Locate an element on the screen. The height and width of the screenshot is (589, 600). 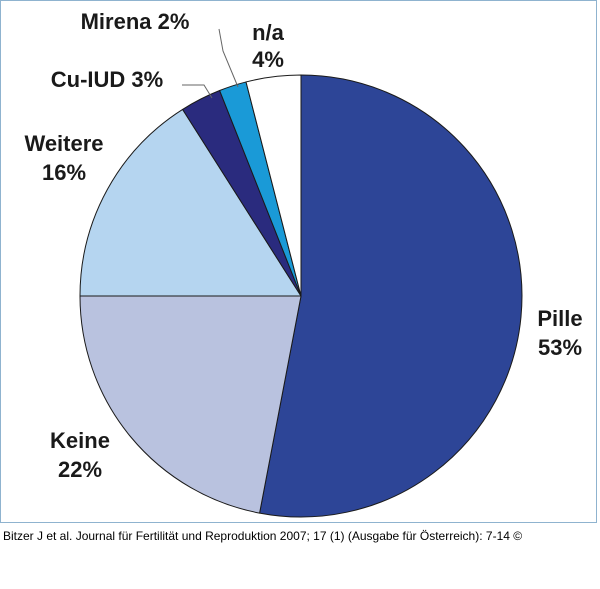
leader-line-mirena is located at coordinates (228, 58).